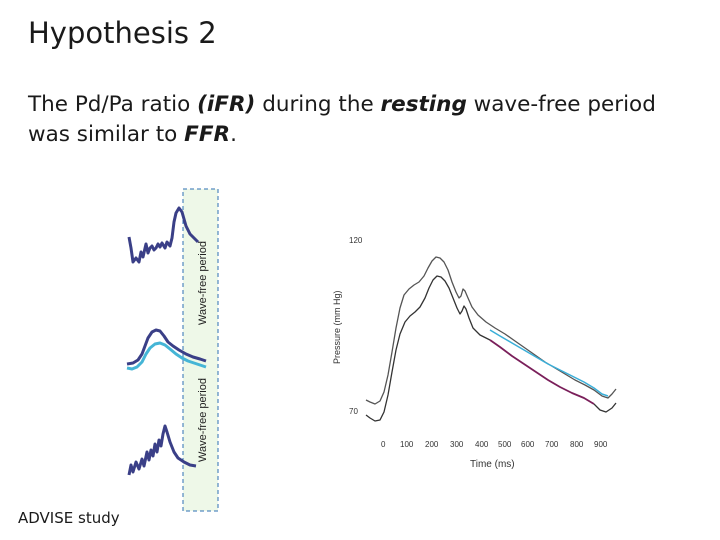  What do you see at coordinates (482, 444) in the screenshot?
I see `x-tick-label: 400` at bounding box center [482, 444].